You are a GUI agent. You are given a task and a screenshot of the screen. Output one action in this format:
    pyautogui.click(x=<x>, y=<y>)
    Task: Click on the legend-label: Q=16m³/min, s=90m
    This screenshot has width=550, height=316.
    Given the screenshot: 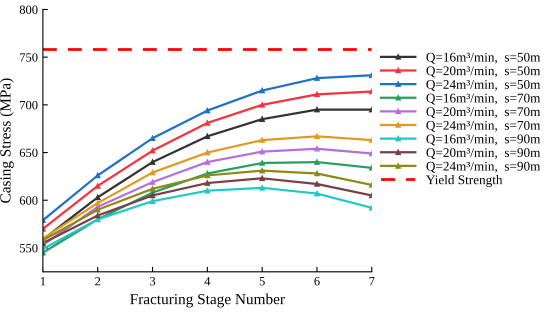 What is the action you would take?
    pyautogui.click(x=483, y=140)
    